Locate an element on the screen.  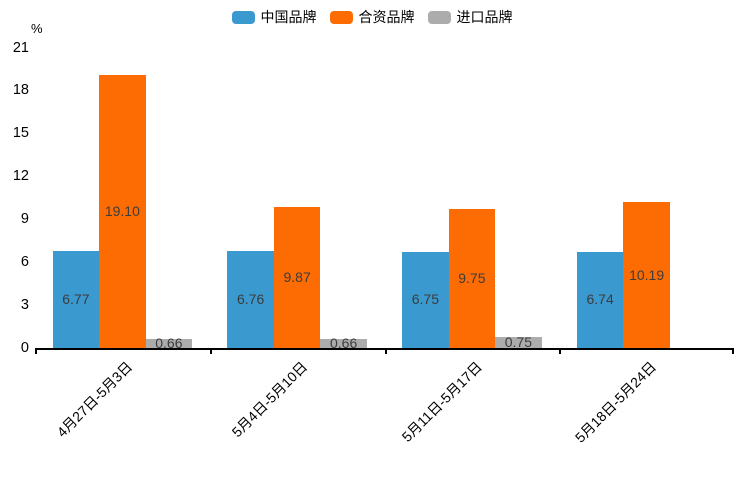
x-axis-category-label: 5月11日-5月17日 is located at coordinates (441, 401).